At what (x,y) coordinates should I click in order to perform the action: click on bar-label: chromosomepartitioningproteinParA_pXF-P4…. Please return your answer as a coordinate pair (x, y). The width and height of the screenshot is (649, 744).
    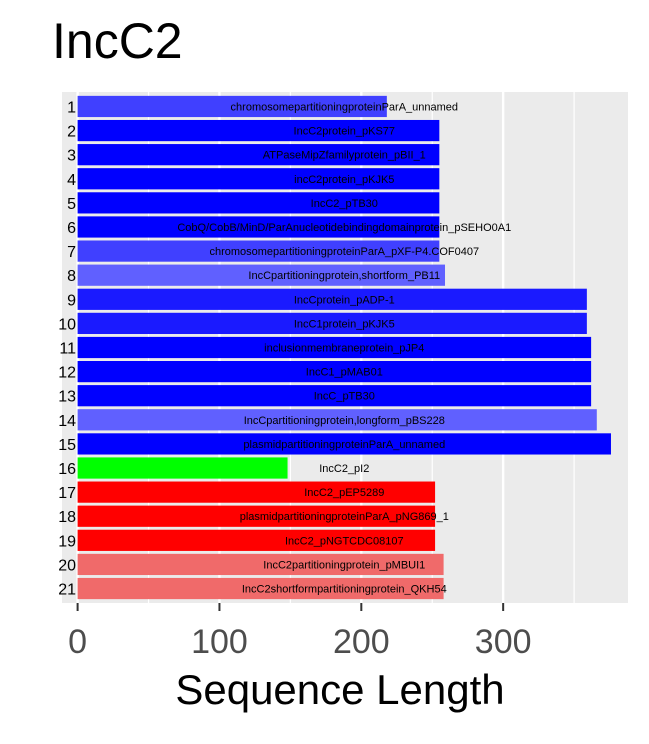
    Looking at the image, I should click on (344, 252).